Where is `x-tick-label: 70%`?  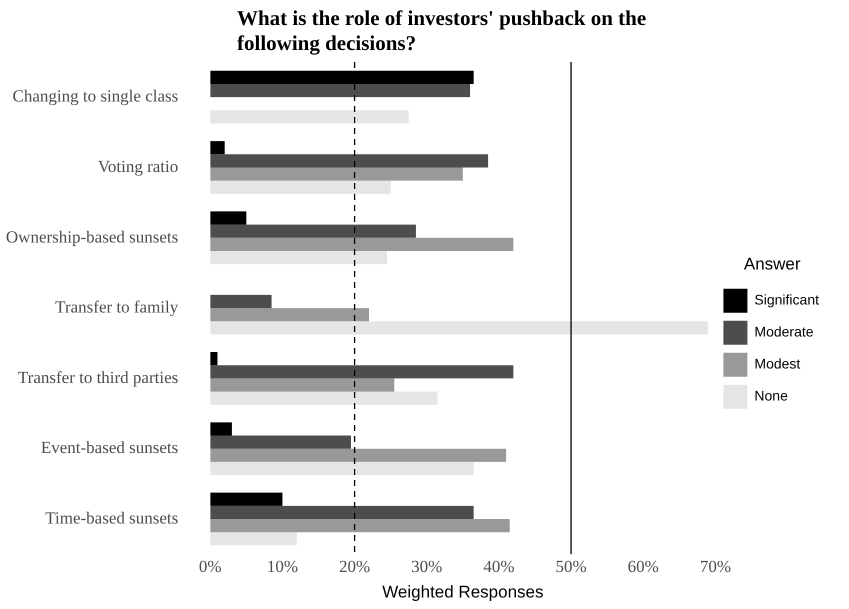 x-tick-label: 70% is located at coordinates (715, 566).